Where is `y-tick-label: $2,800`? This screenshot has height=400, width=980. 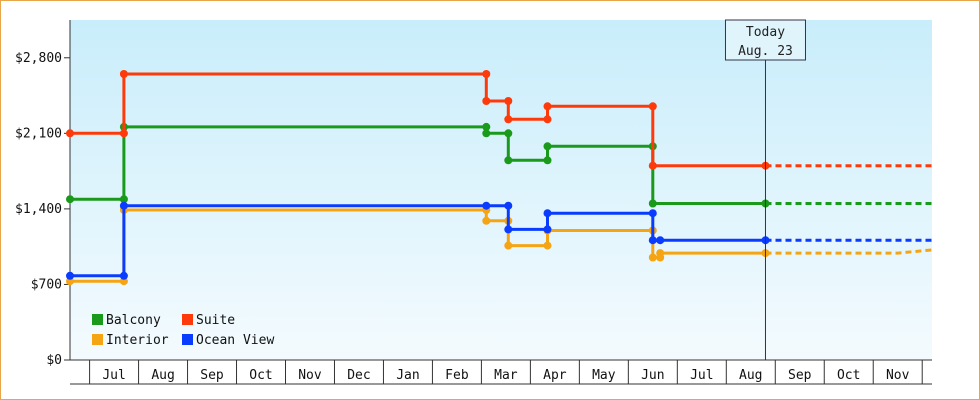
y-tick-label: $2,800 is located at coordinates (38, 58).